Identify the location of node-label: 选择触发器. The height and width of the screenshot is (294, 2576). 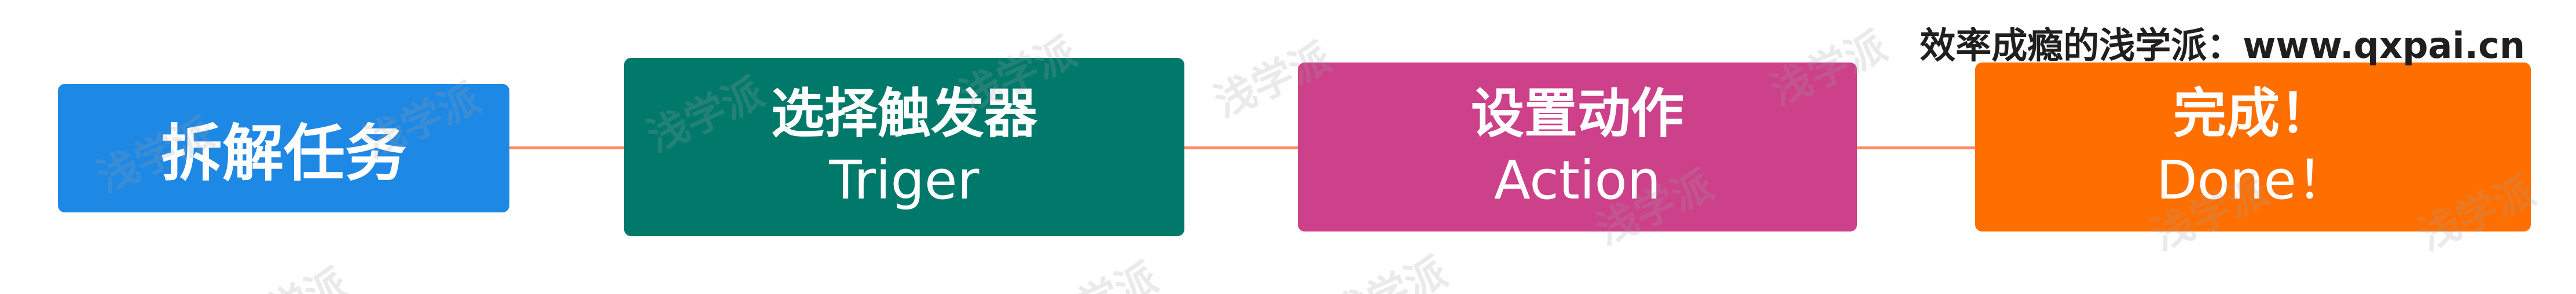
(903, 114).